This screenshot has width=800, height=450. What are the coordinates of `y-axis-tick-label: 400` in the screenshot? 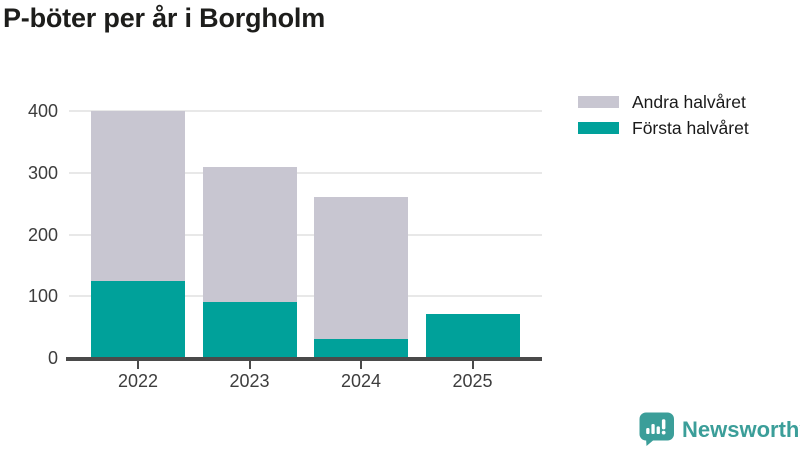 It's located at (42, 111).